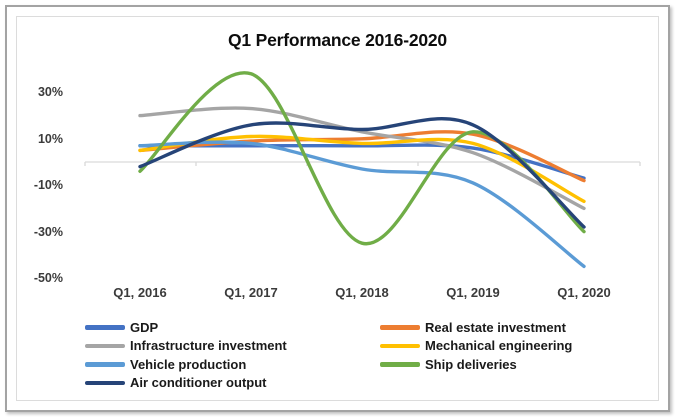  What do you see at coordinates (473, 292) in the screenshot?
I see `x-tick-label: Q1, 2019` at bounding box center [473, 292].